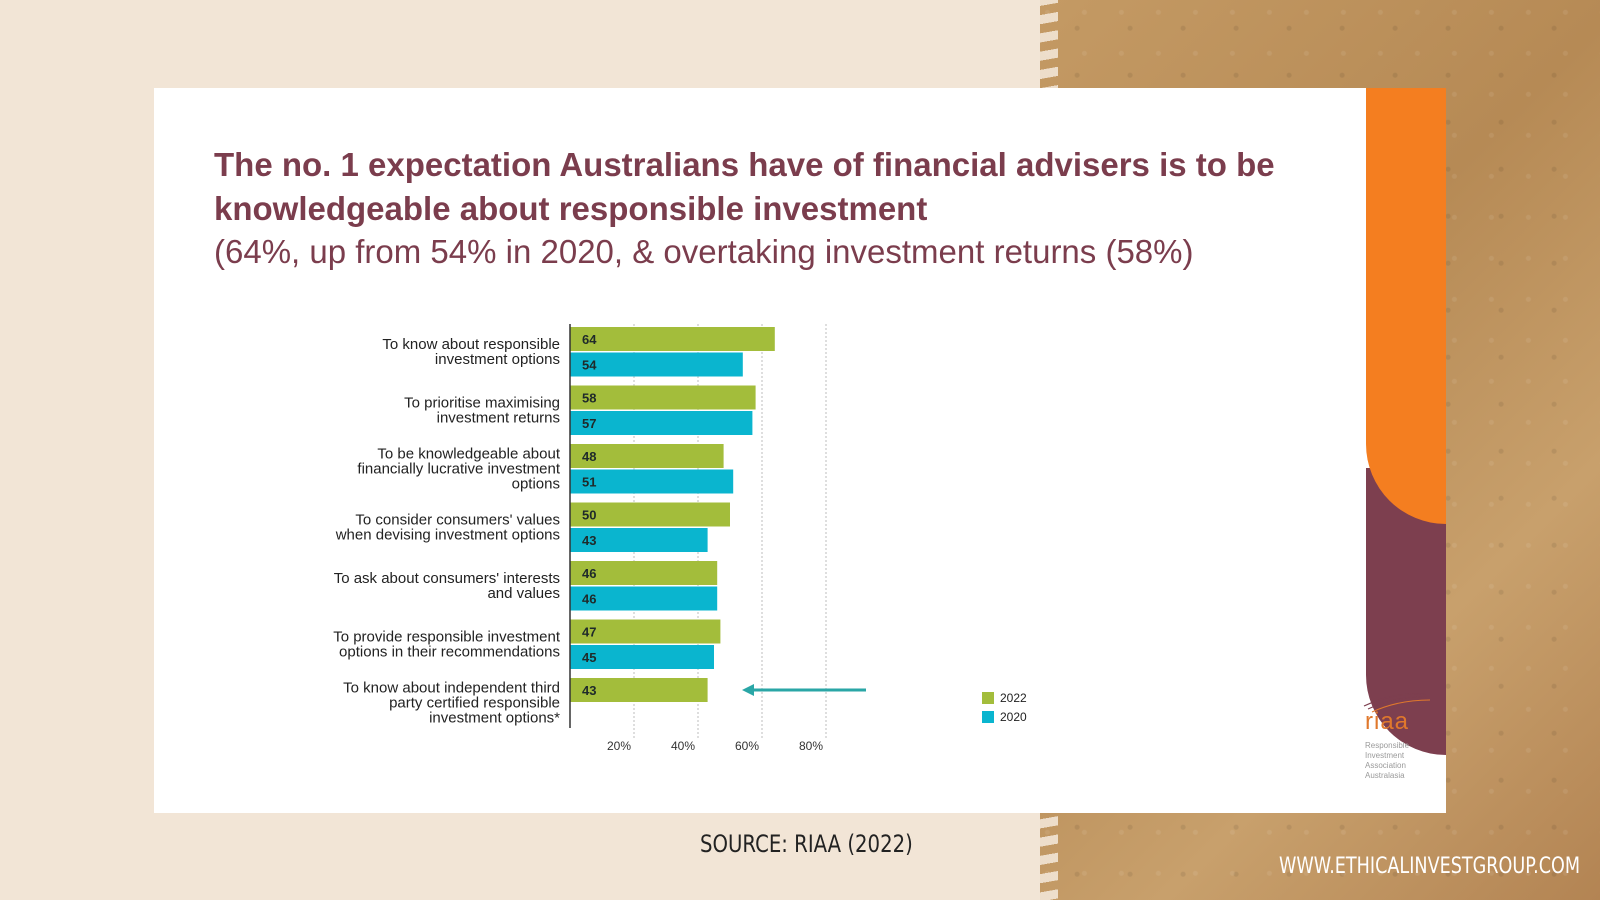  Describe the element at coordinates (1397, 703) in the screenshot. I see `riaa-swoosh-icon` at that location.